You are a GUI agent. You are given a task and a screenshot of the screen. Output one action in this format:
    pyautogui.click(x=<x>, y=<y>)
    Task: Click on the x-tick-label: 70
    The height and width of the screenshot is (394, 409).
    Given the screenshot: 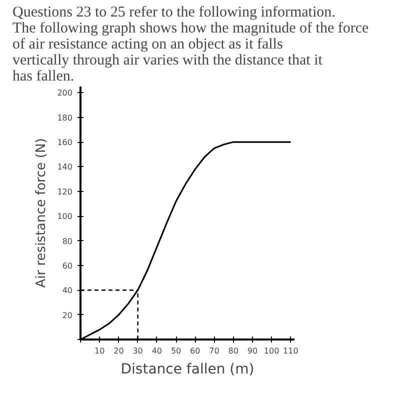 What is the action you would take?
    pyautogui.click(x=214, y=351)
    